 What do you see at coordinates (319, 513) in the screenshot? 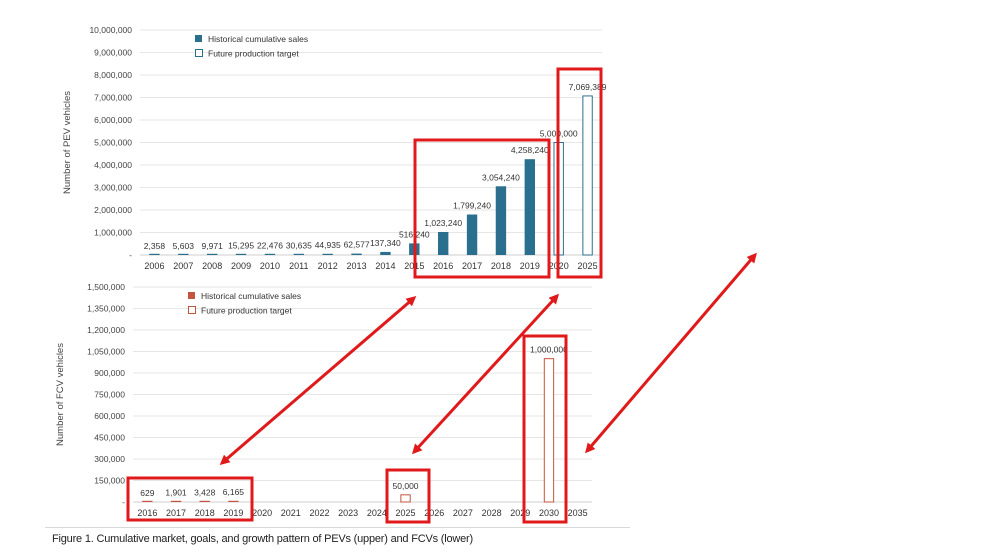
I see `fcv-xtick-label: 2022` at bounding box center [319, 513].